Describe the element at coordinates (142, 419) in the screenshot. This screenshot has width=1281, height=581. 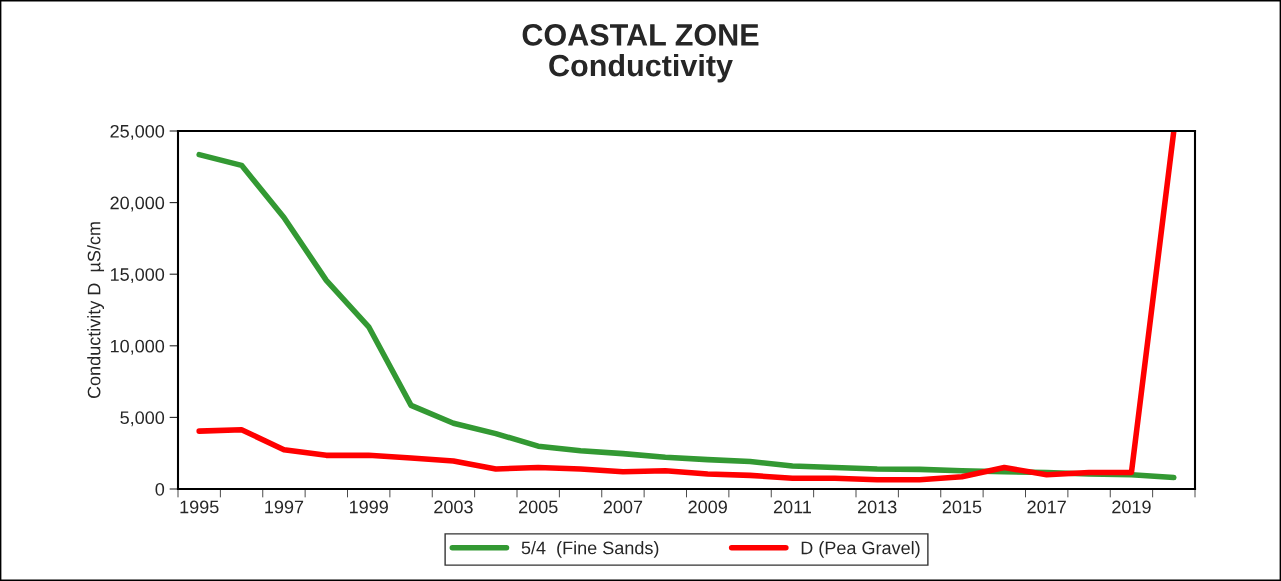
I see `y-tick-label: 5,000` at that location.